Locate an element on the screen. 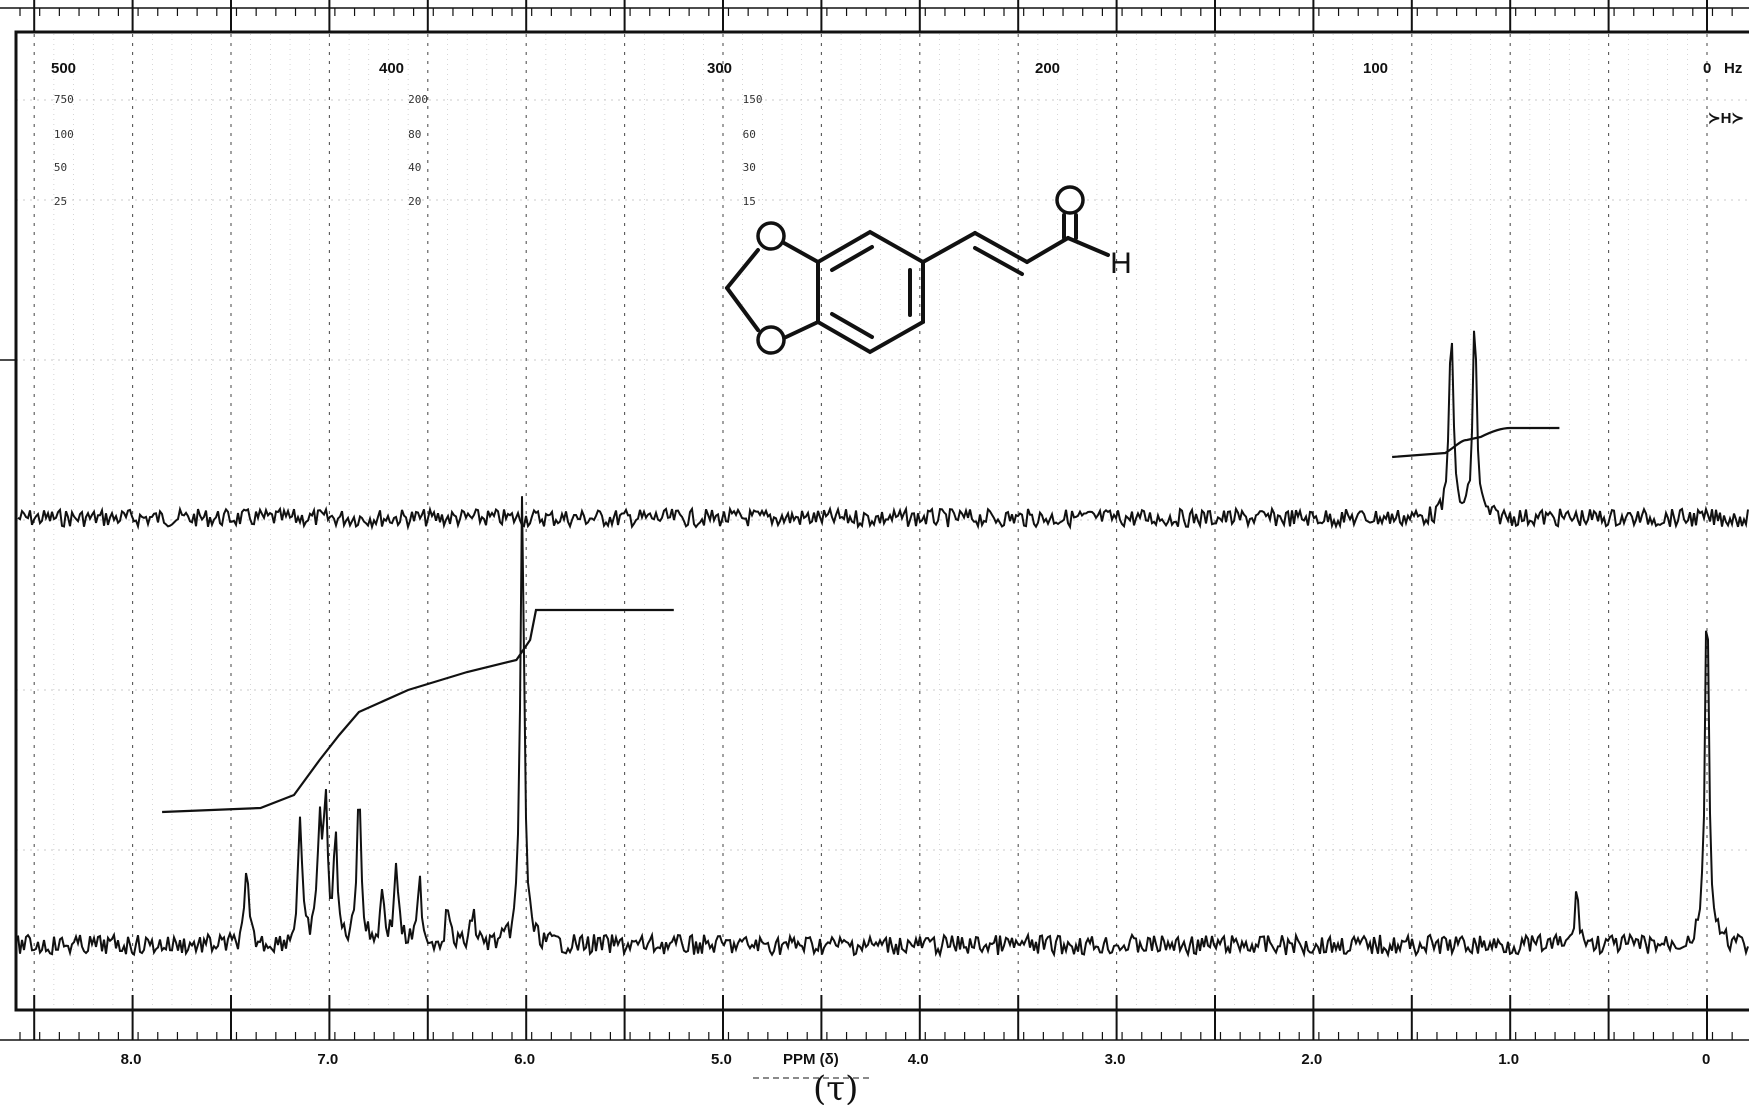 This screenshot has height=1105, width=1749. sweep-width-label: 25 is located at coordinates (60, 201).